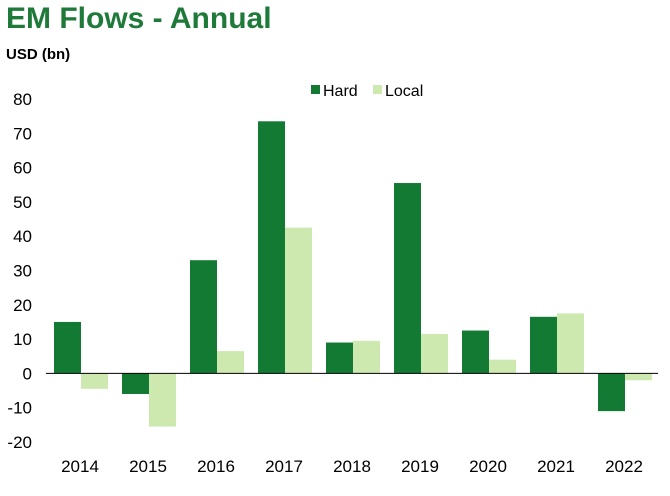 The image size is (670, 496). I want to click on legend-label-local: Local, so click(404, 91).